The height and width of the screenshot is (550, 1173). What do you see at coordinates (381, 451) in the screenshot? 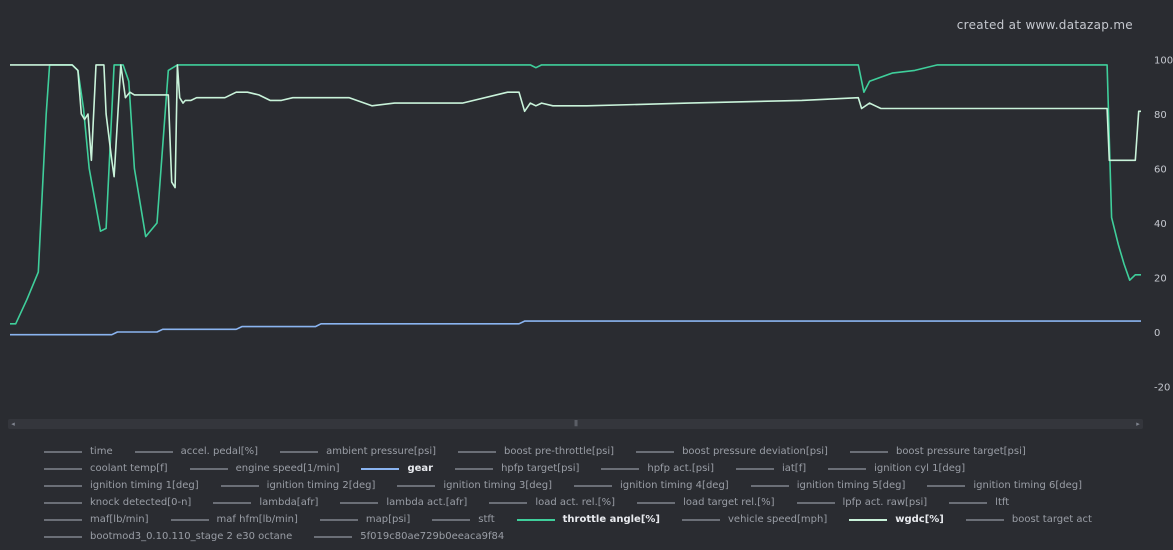
I see `legend-label: ambient pressure[psi]` at bounding box center [381, 451].